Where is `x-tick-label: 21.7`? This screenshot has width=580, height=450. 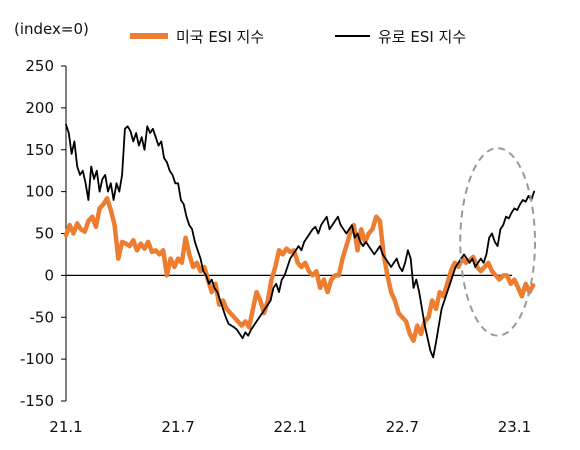 x-tick-label: 21.7 is located at coordinates (177, 427).